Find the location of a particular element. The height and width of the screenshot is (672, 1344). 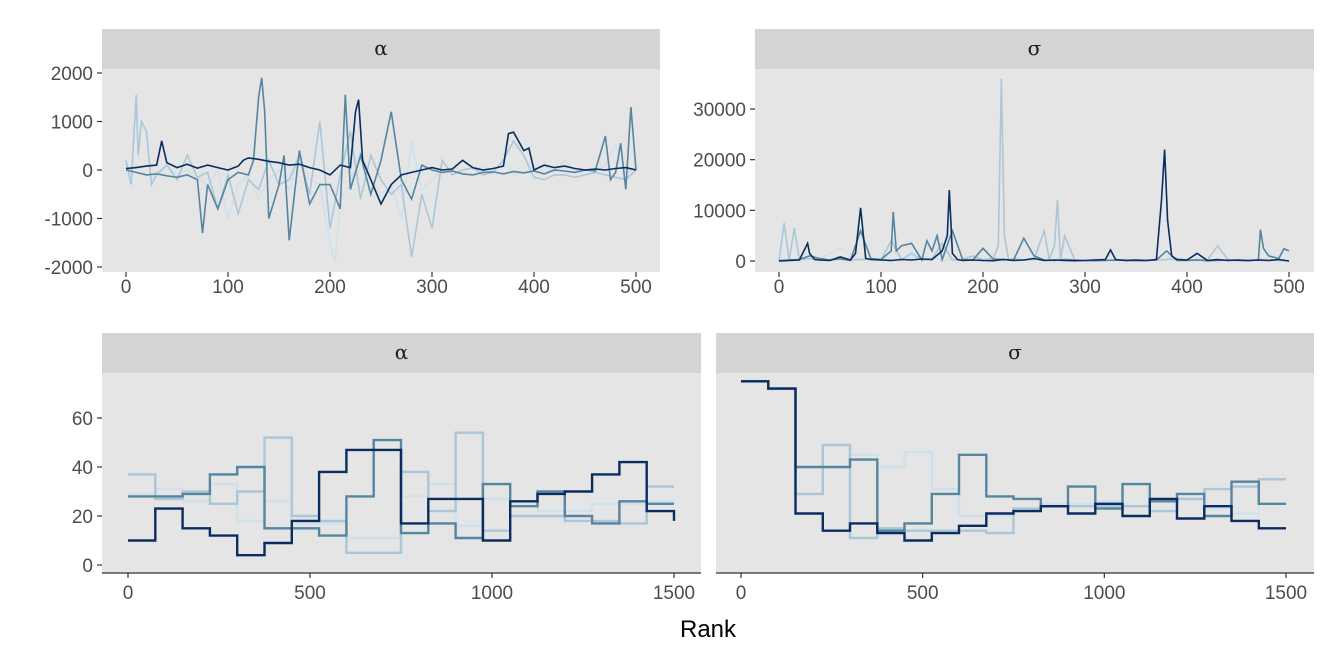

y-tick-label: 2000 is located at coordinates (72, 74).